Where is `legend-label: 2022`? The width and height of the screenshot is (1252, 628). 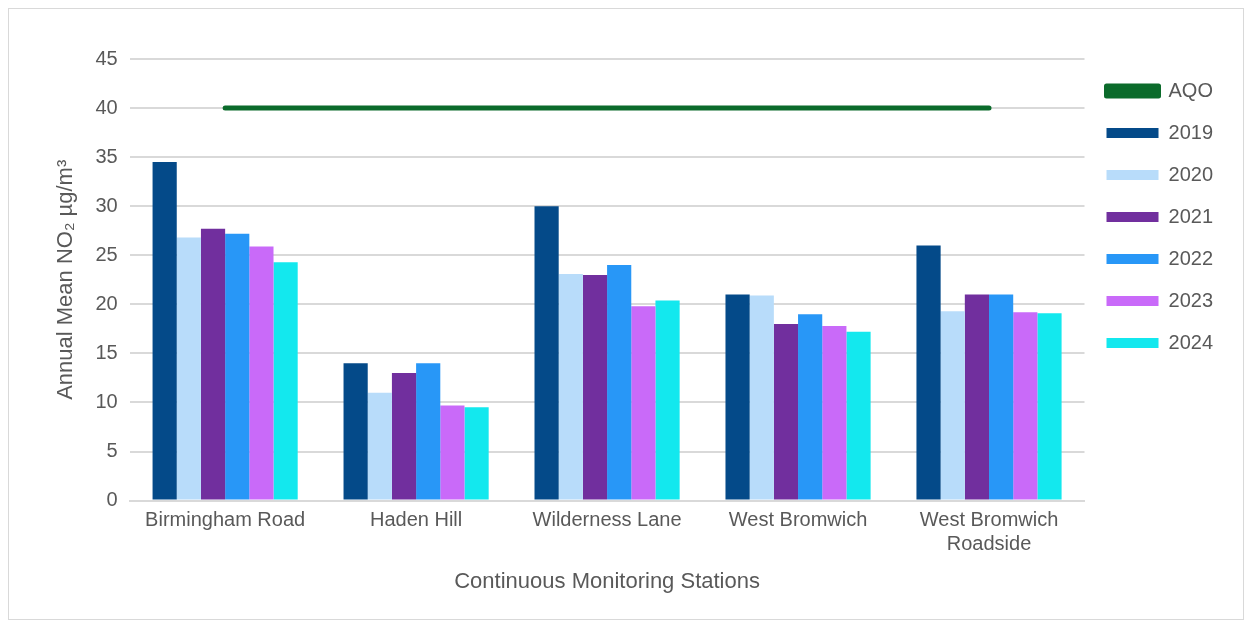
legend-label: 2022 is located at coordinates (1191, 257).